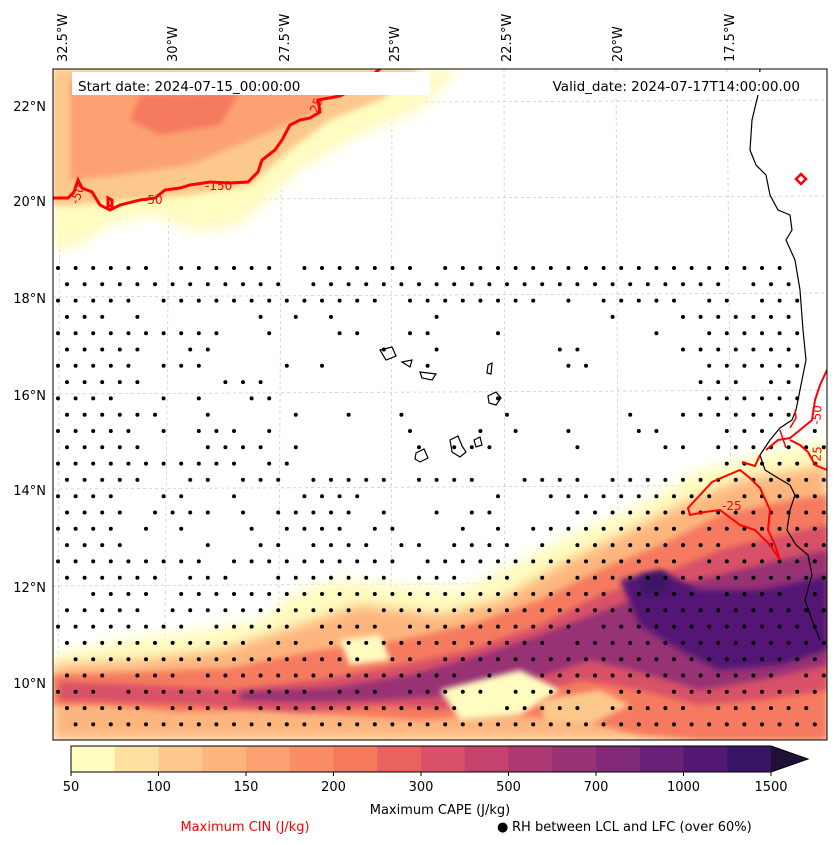 Image resolution: width=837 pixels, height=845 pixels. What do you see at coordinates (173, 44) in the screenshot?
I see `lon-label: 30°W` at bounding box center [173, 44].